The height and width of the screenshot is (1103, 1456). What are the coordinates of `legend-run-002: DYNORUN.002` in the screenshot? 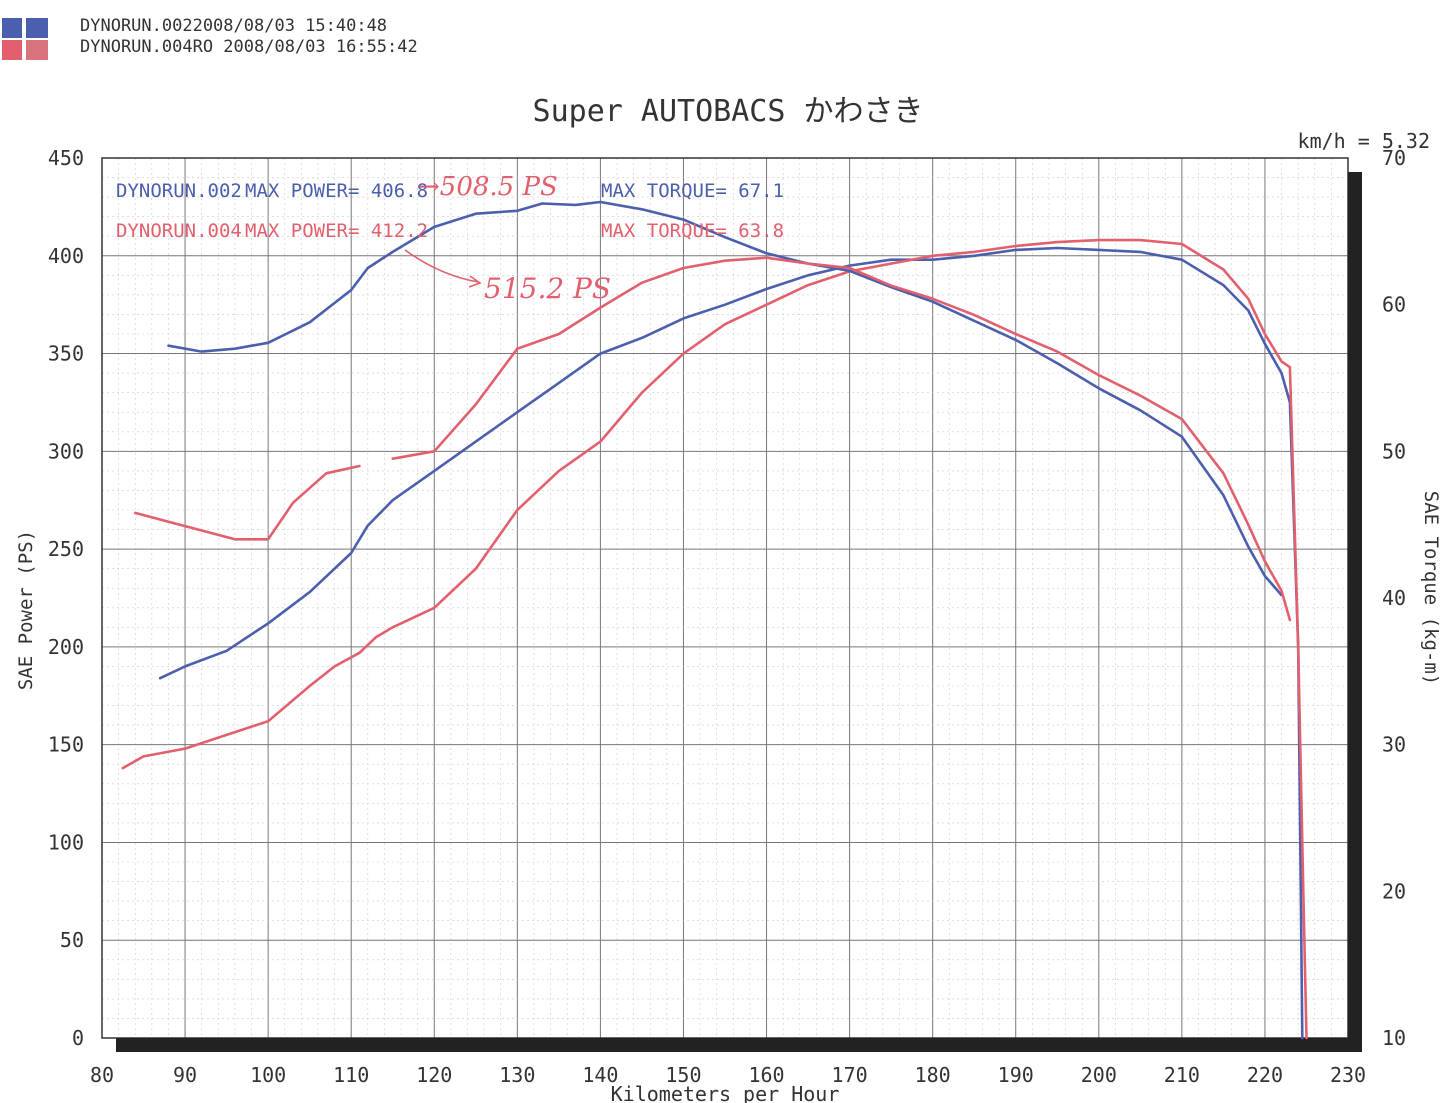 It's located at (179, 191).